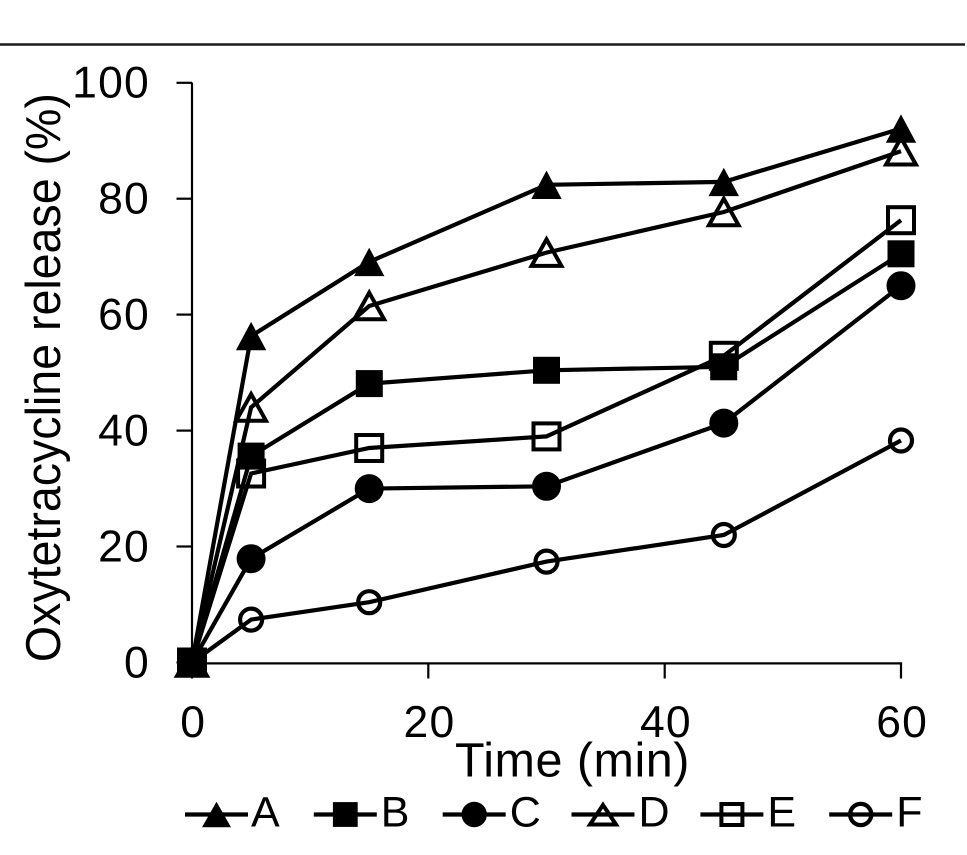 The height and width of the screenshot is (855, 967). What do you see at coordinates (909, 813) in the screenshot?
I see `svg-text: F` at bounding box center [909, 813].